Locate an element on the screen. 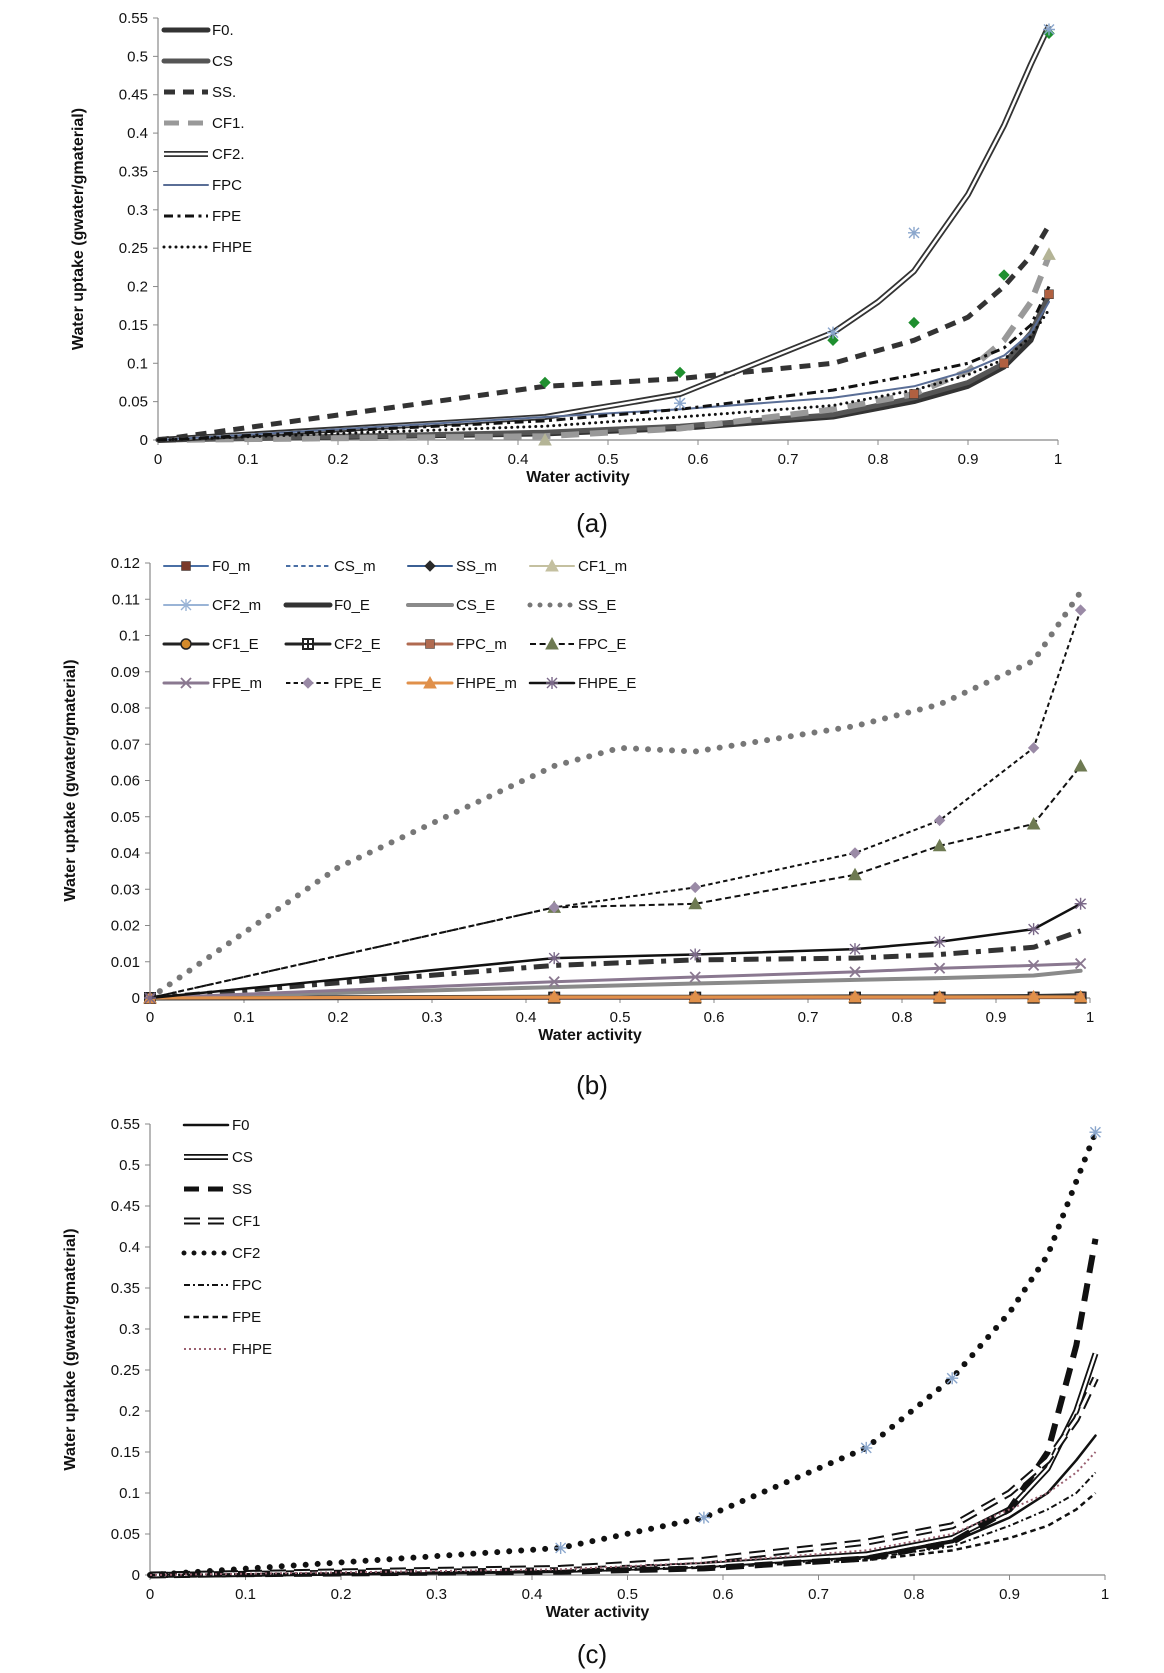 The width and height of the screenshot is (1164, 1673). series-cs_e is located at coordinates (615, 984).